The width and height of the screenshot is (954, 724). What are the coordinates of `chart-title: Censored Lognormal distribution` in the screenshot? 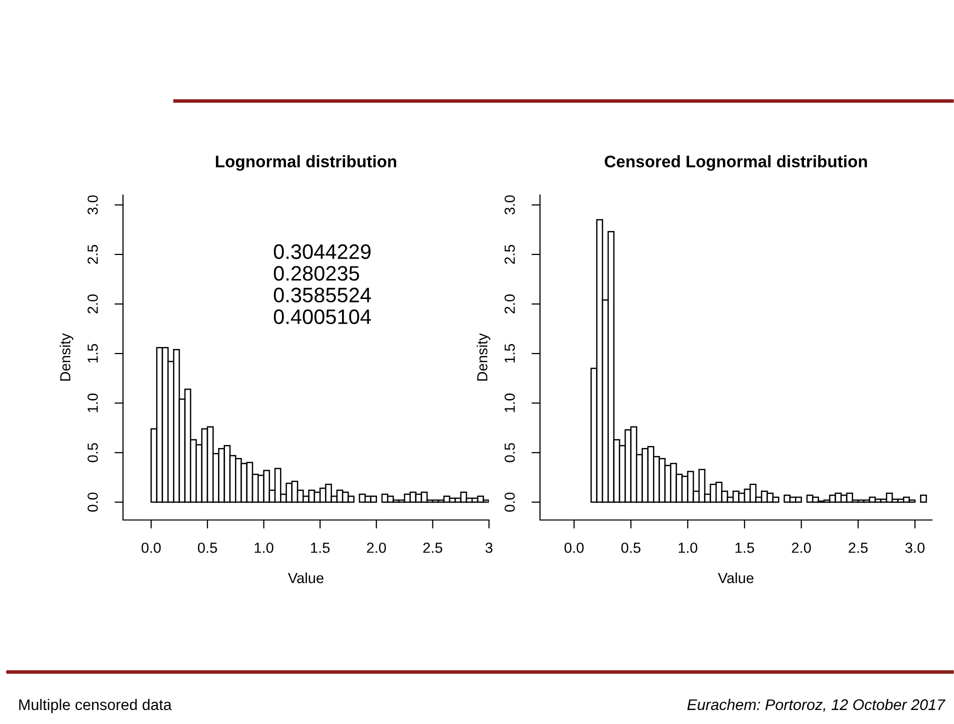 It's located at (735, 163).